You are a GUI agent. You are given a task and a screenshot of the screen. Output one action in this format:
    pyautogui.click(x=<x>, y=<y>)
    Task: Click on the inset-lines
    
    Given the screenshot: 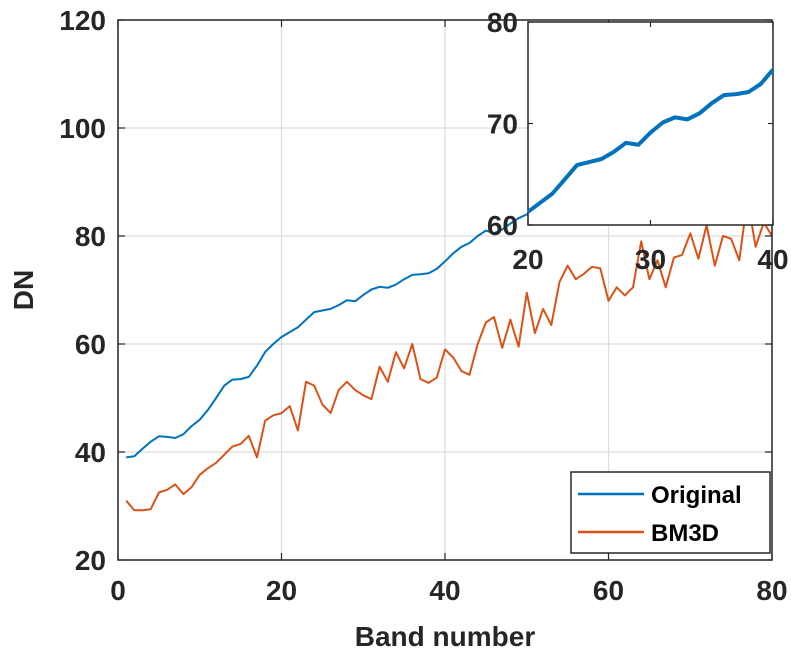 What is the action you would take?
    pyautogui.click(x=650, y=141)
    